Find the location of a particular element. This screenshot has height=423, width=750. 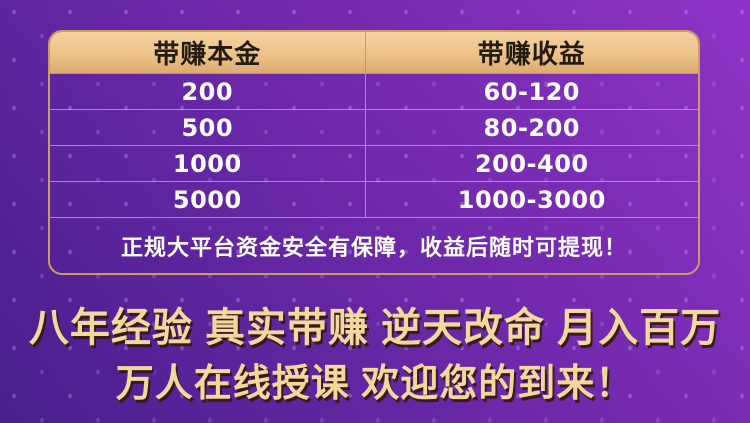

table-row: 5000 1000-3000 is located at coordinates (374, 199).